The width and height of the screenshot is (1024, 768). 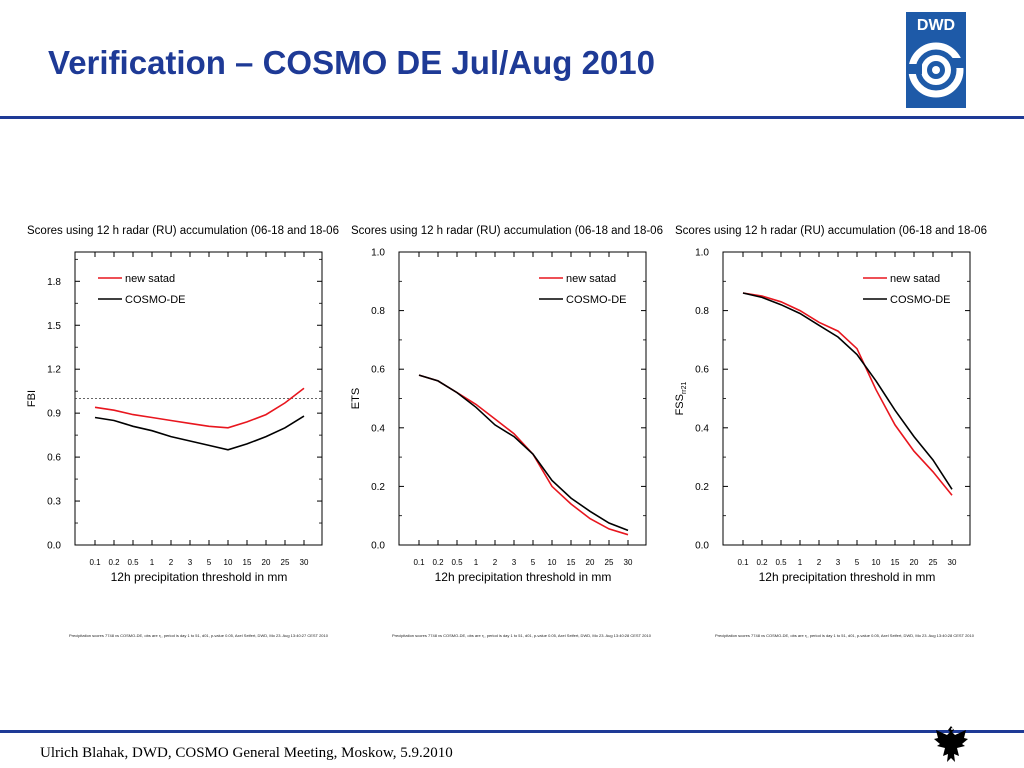 I want to click on footer-divider, so click(x=512, y=731).